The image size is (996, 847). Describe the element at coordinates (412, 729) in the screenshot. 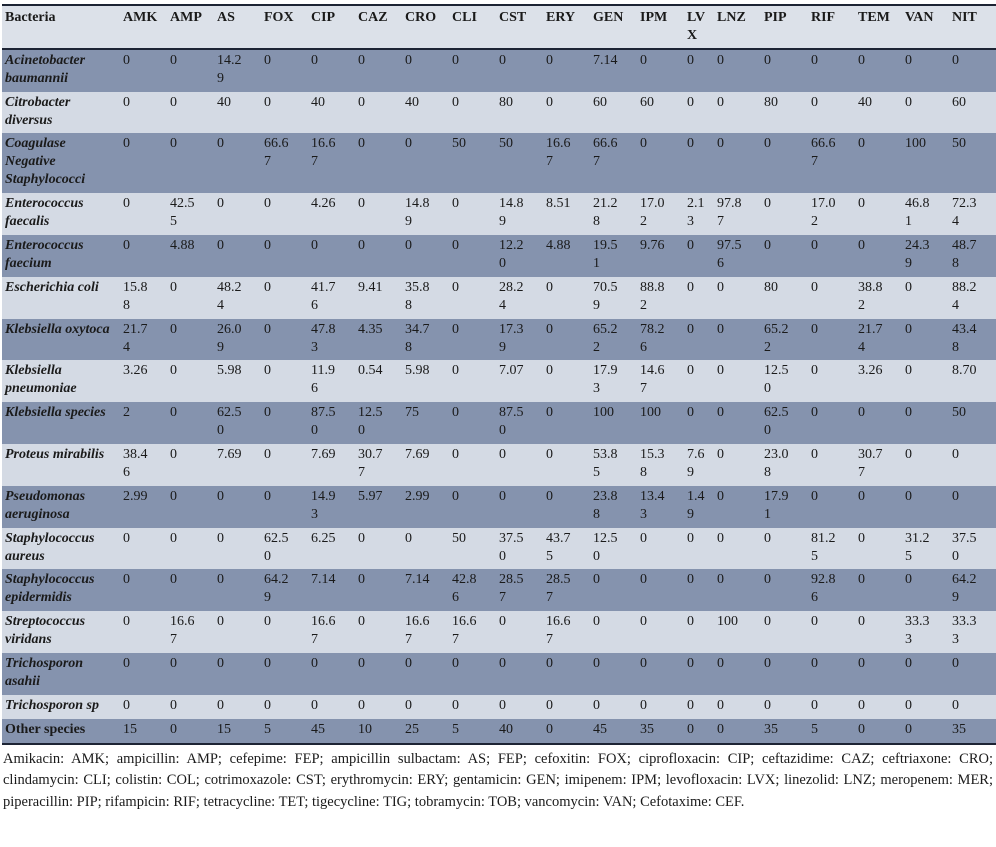

I see `value-cell: 25` at that location.